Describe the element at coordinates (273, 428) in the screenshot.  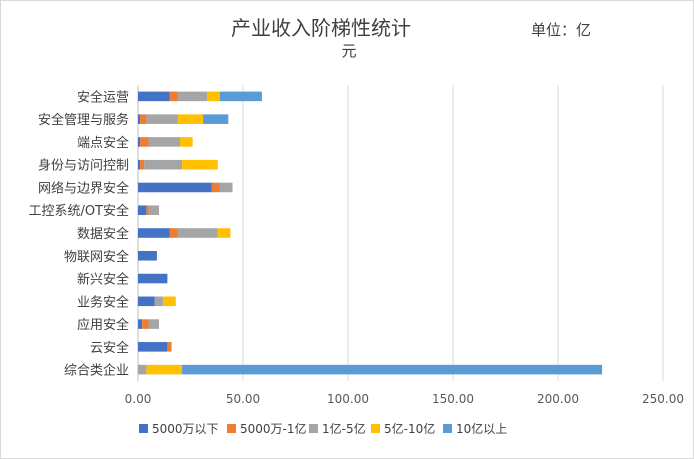
I see `legend-label: 5000万-1亿` at that location.